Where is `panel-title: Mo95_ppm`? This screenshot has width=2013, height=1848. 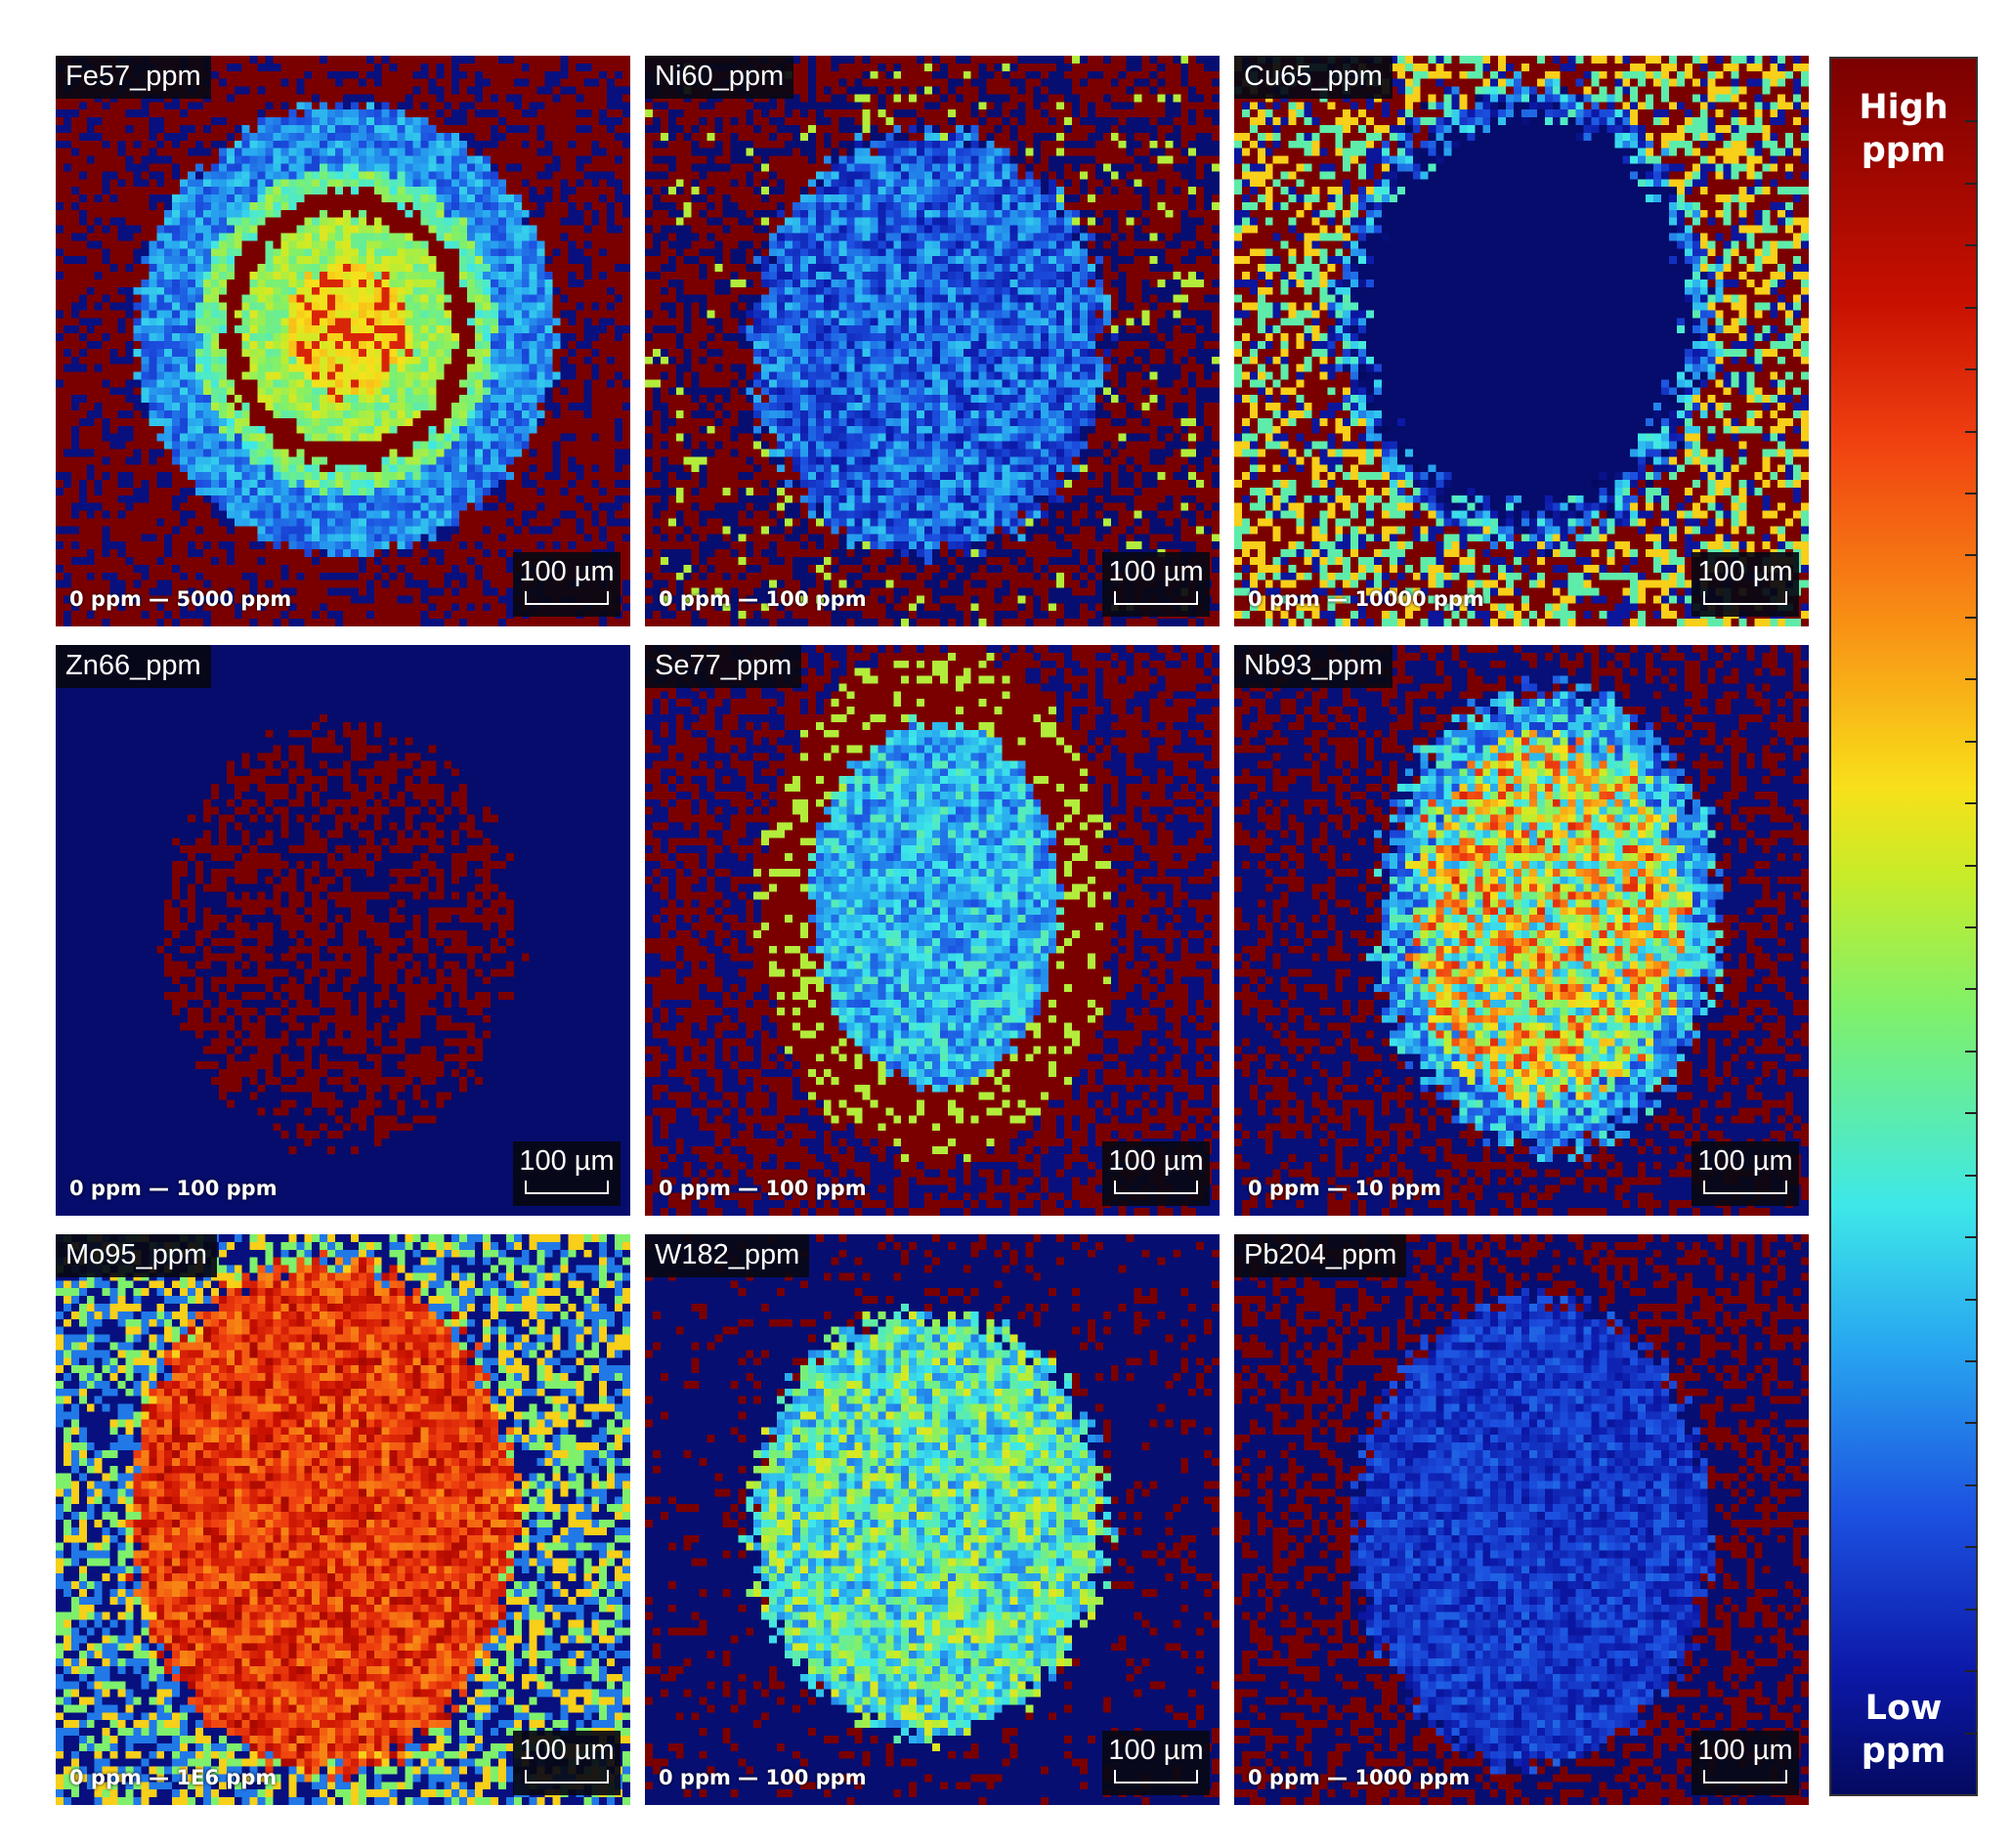 panel-title: Mo95_ppm is located at coordinates (137, 1255).